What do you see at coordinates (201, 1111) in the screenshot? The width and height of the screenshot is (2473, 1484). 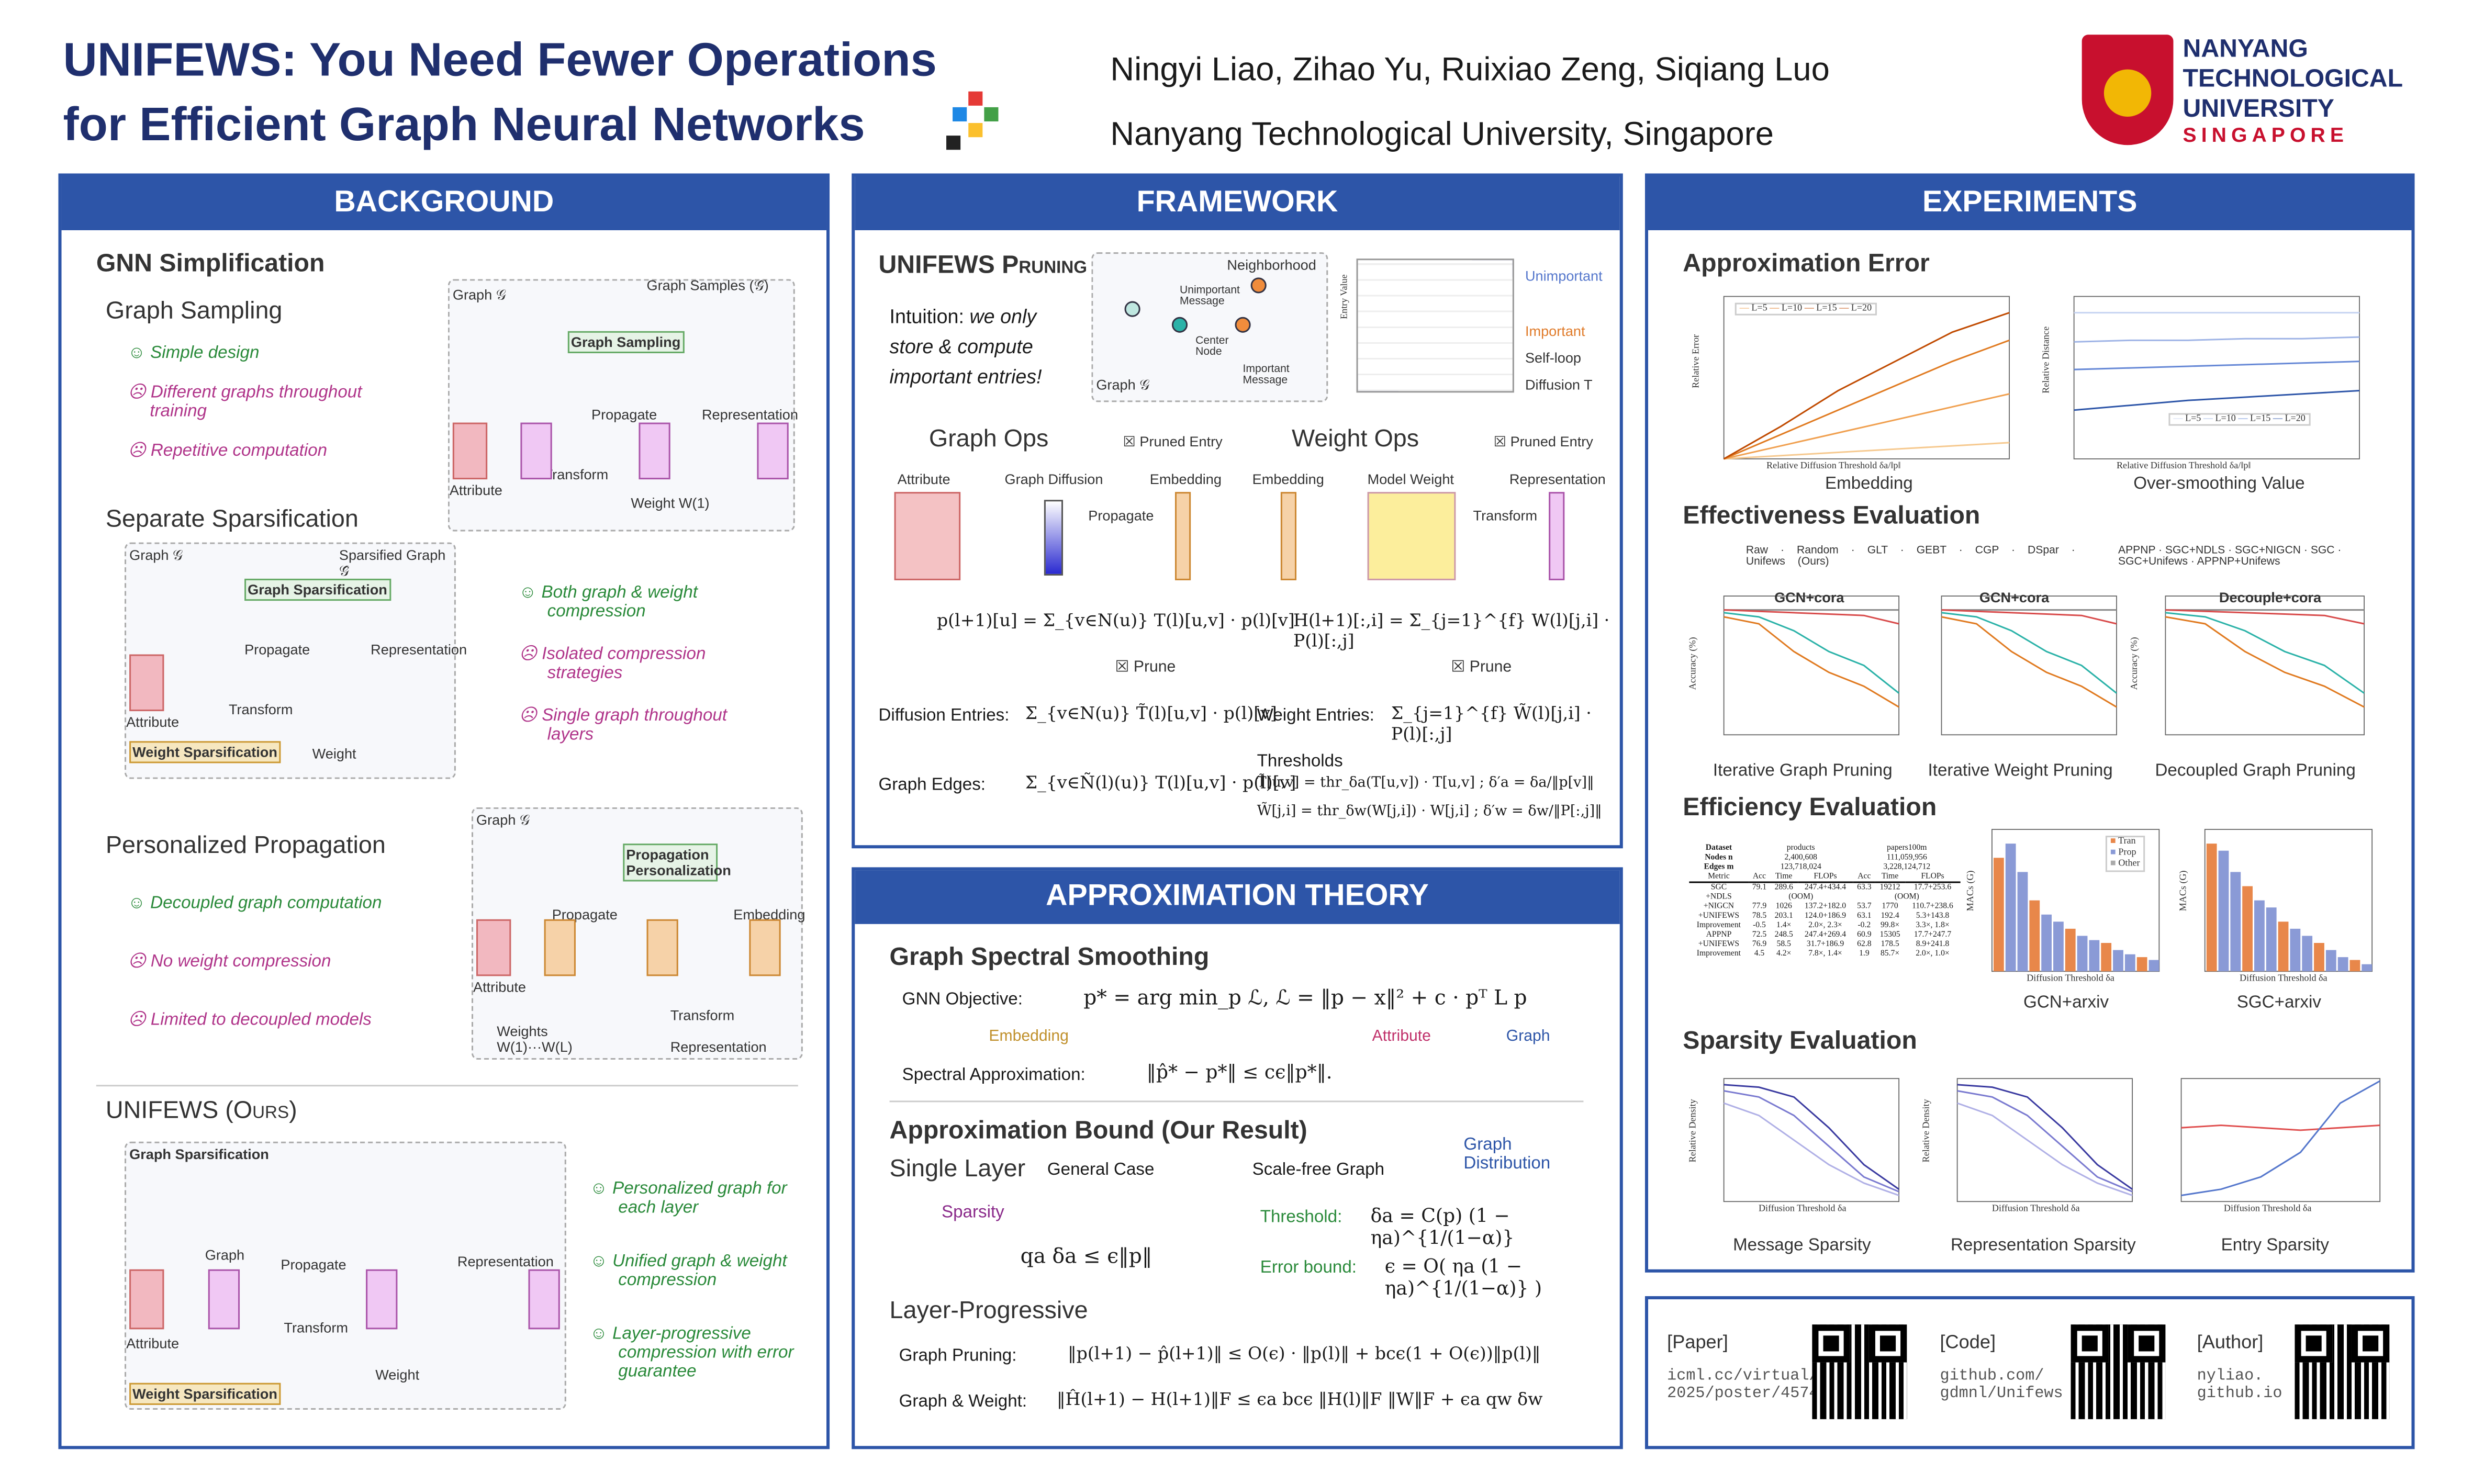 I see `subsection-title: UNIFEWS (Ours)` at bounding box center [201, 1111].